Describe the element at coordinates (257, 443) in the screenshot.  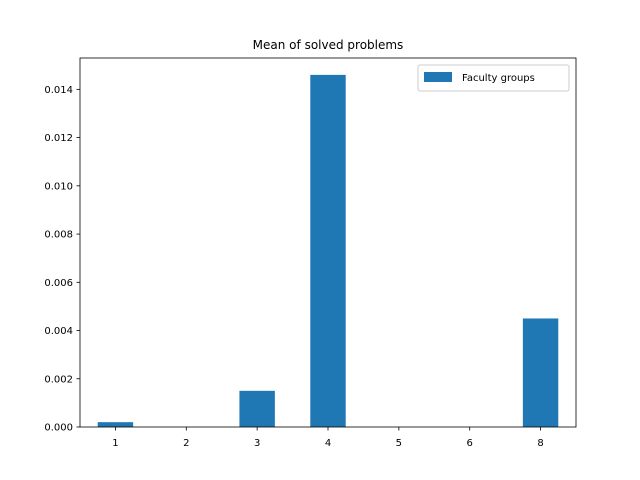
I see `x-tick-label: 3` at that location.